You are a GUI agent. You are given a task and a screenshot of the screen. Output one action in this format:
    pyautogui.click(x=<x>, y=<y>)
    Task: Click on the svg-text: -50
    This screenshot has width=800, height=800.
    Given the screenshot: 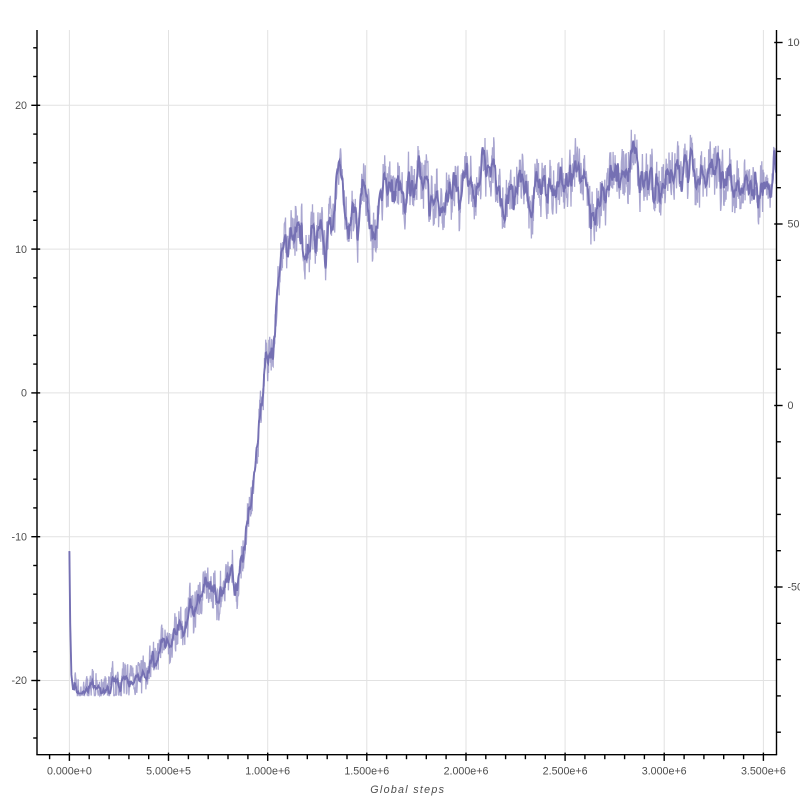 What is the action you would take?
    pyautogui.click(x=794, y=588)
    